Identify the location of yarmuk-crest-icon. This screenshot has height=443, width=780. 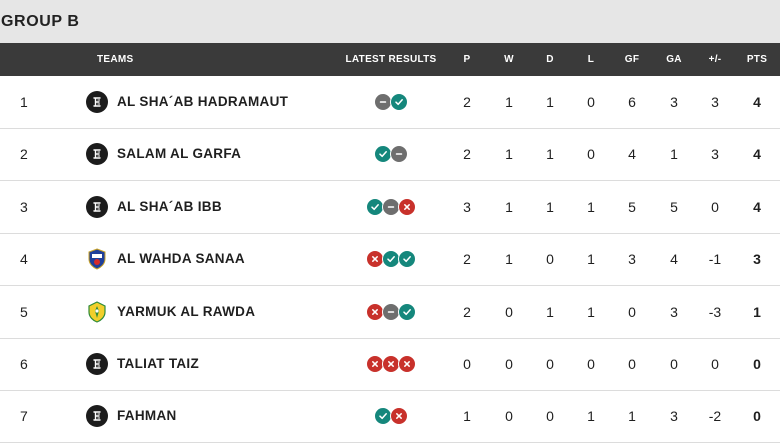
(97, 311).